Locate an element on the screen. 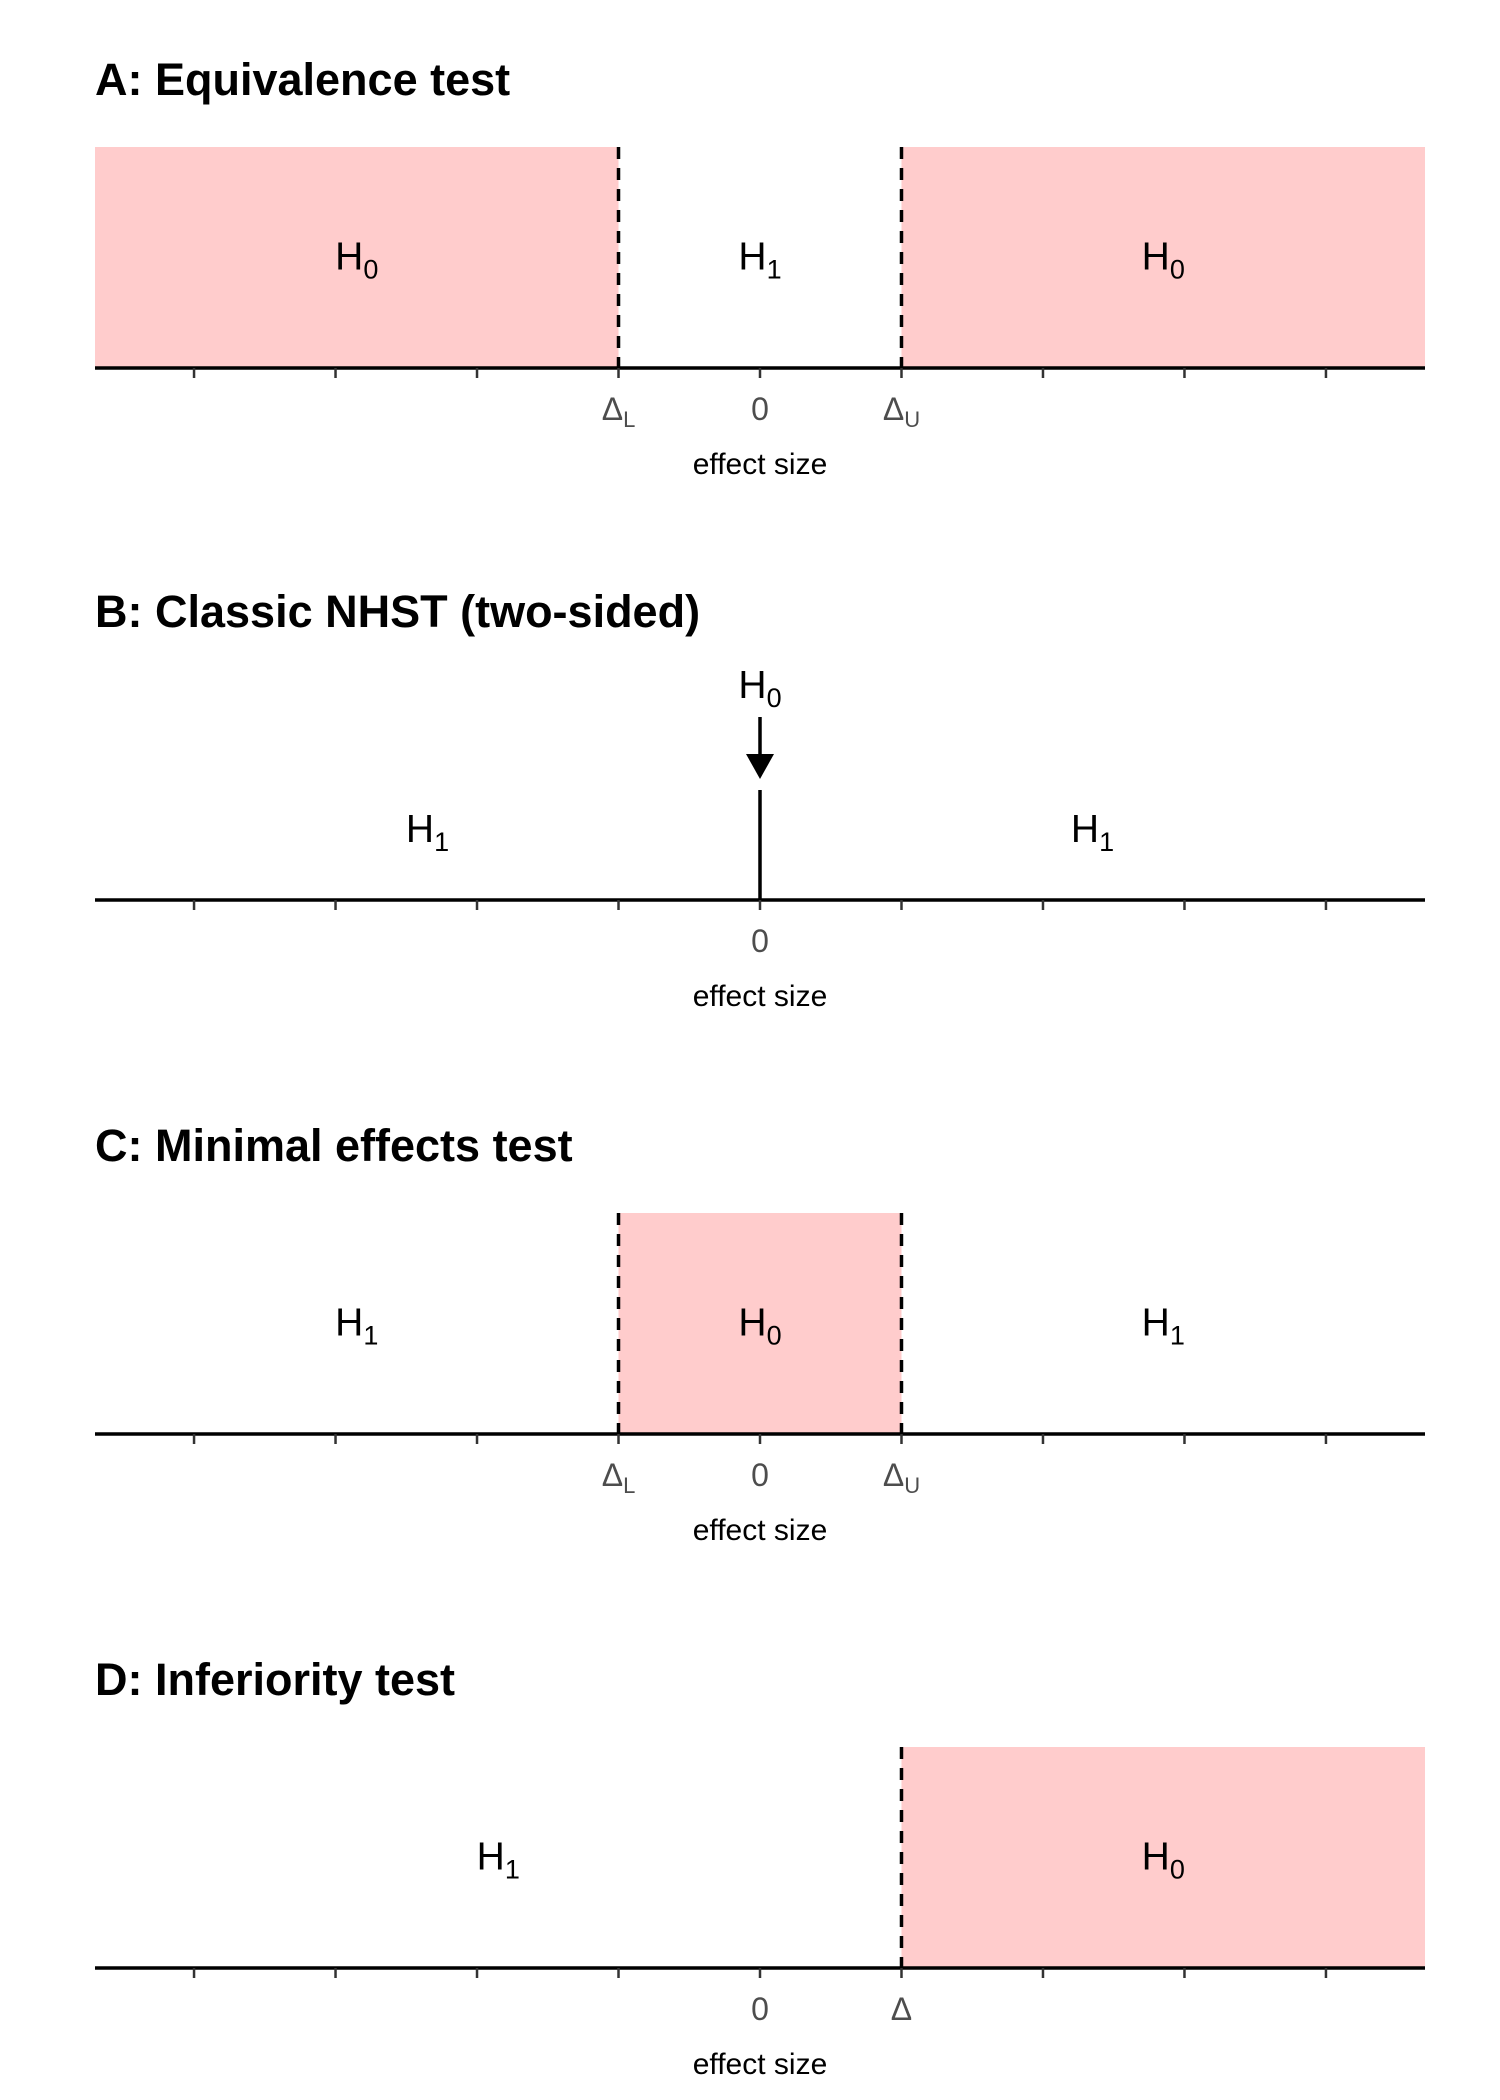 Image resolution: width=1500 pixels, height=2100 pixels. x-tick-label: Δ is located at coordinates (901, 2009).